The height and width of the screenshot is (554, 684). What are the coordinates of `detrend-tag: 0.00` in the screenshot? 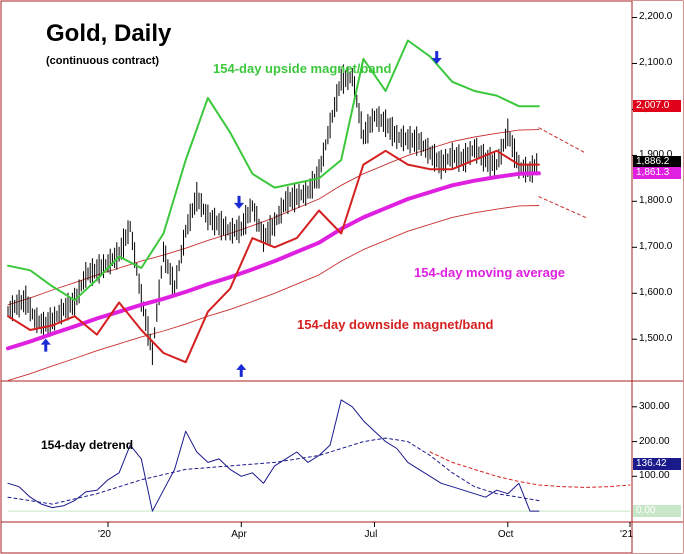 It's located at (657, 511).